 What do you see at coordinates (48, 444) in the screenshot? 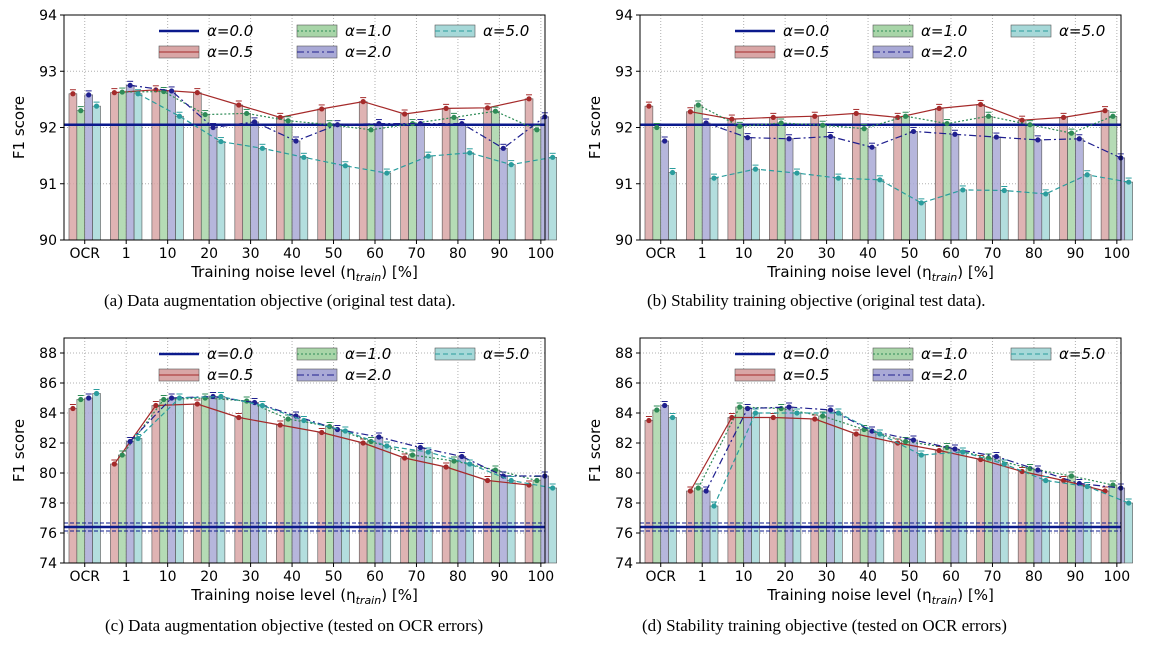
I see `y-tick-label: 82` at bounding box center [48, 444].